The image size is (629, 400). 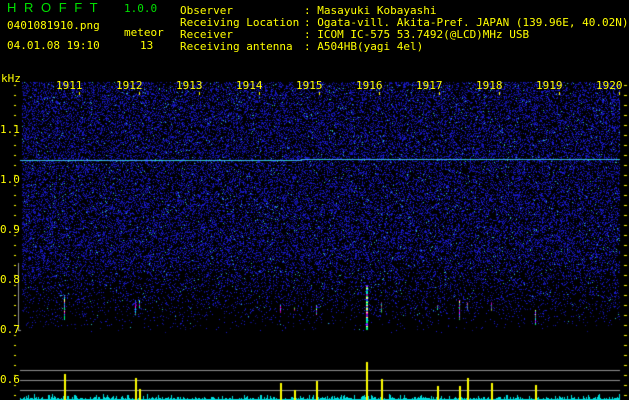 I want to click on x-tick-label: 1918, so click(x=489, y=85).